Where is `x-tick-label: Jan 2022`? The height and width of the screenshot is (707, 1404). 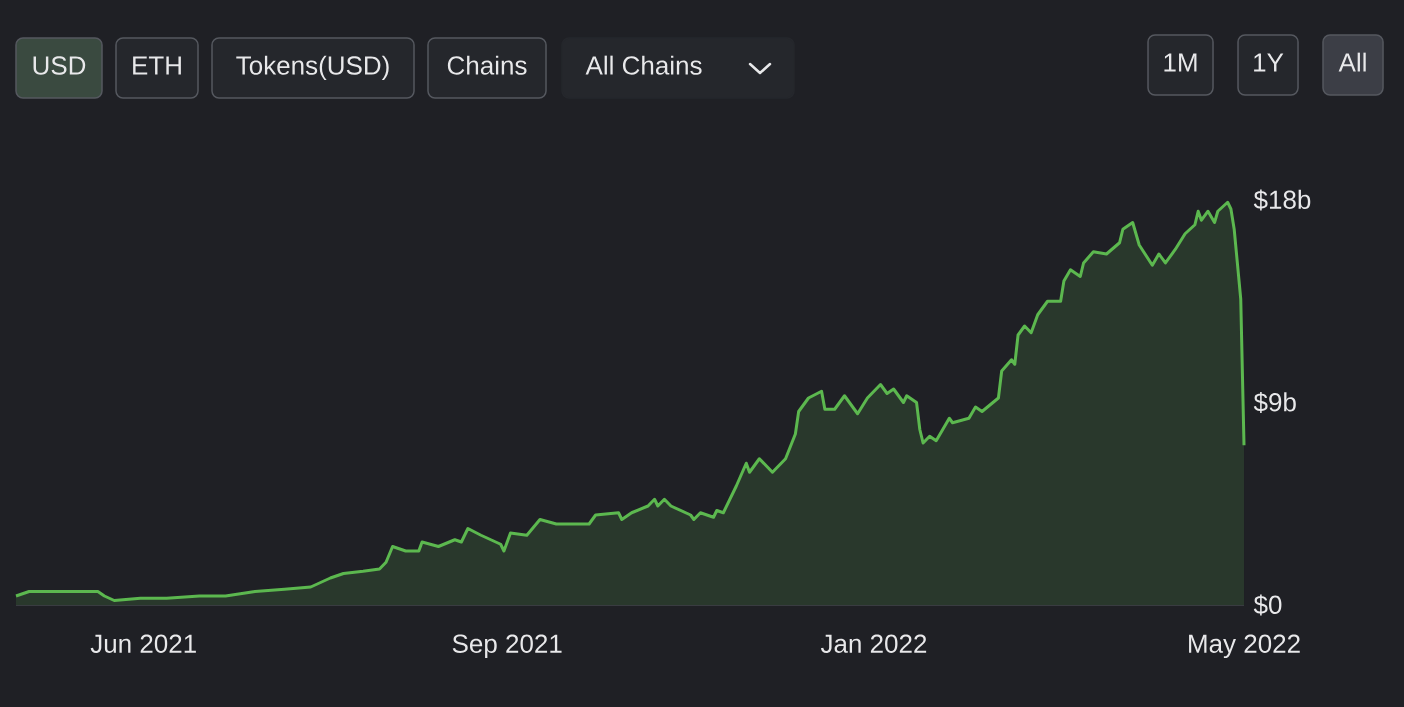
x-tick-label: Jan 2022 is located at coordinates (873, 643).